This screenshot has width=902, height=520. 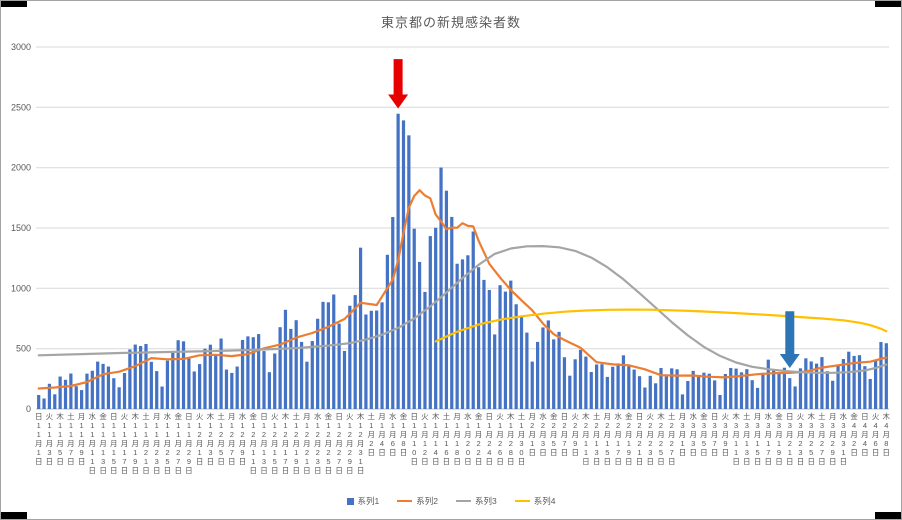 I want to click on legend: 系列1 系列2 系列3 系列4, so click(x=451, y=501).